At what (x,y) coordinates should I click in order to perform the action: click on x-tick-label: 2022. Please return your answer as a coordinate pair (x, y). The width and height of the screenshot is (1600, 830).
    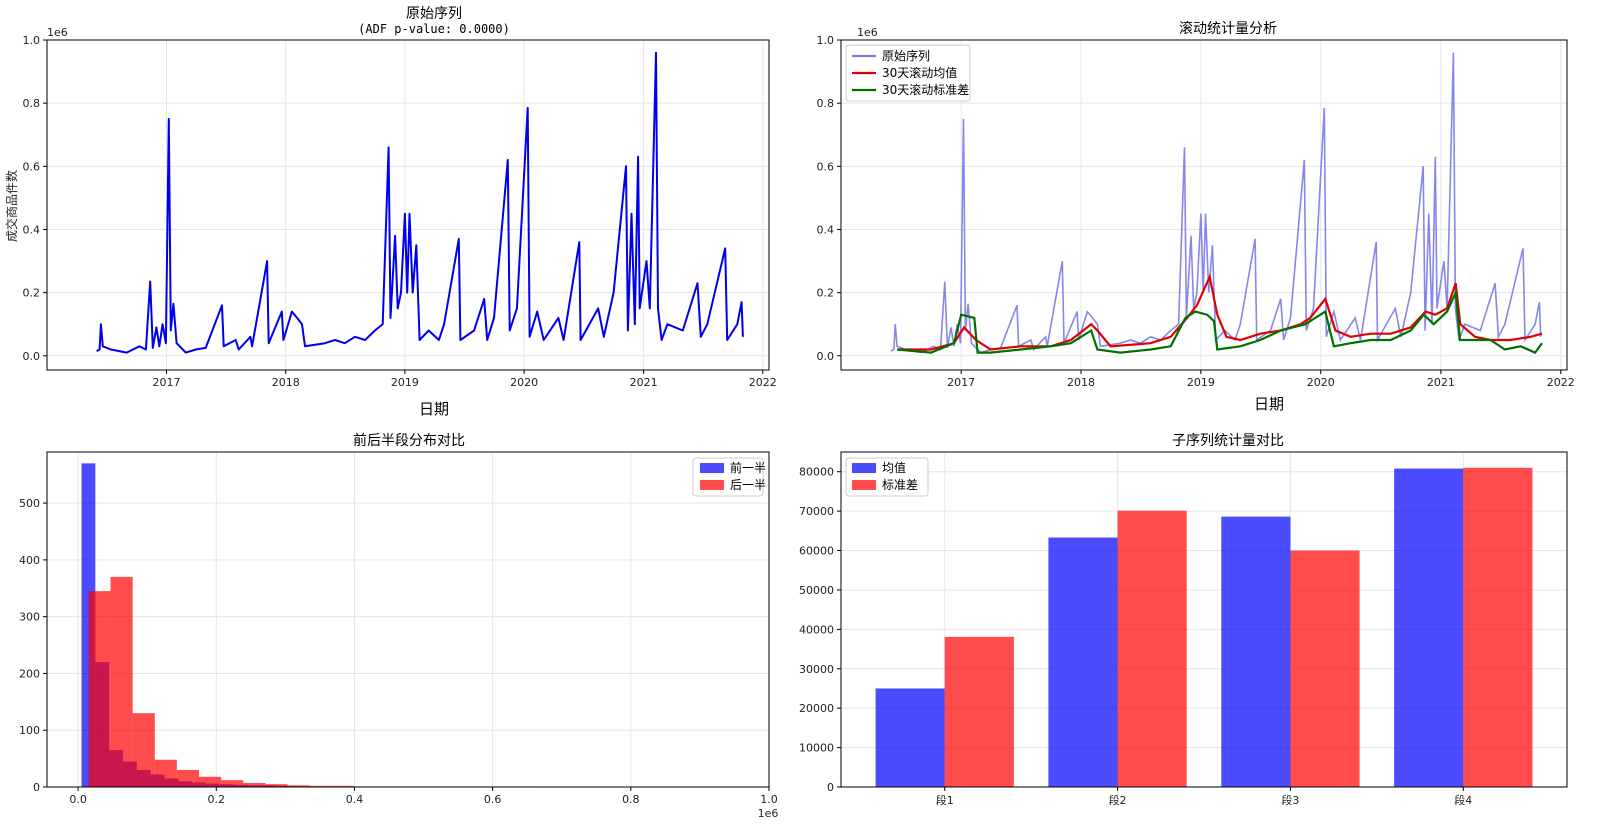
    Looking at the image, I should click on (1561, 382).